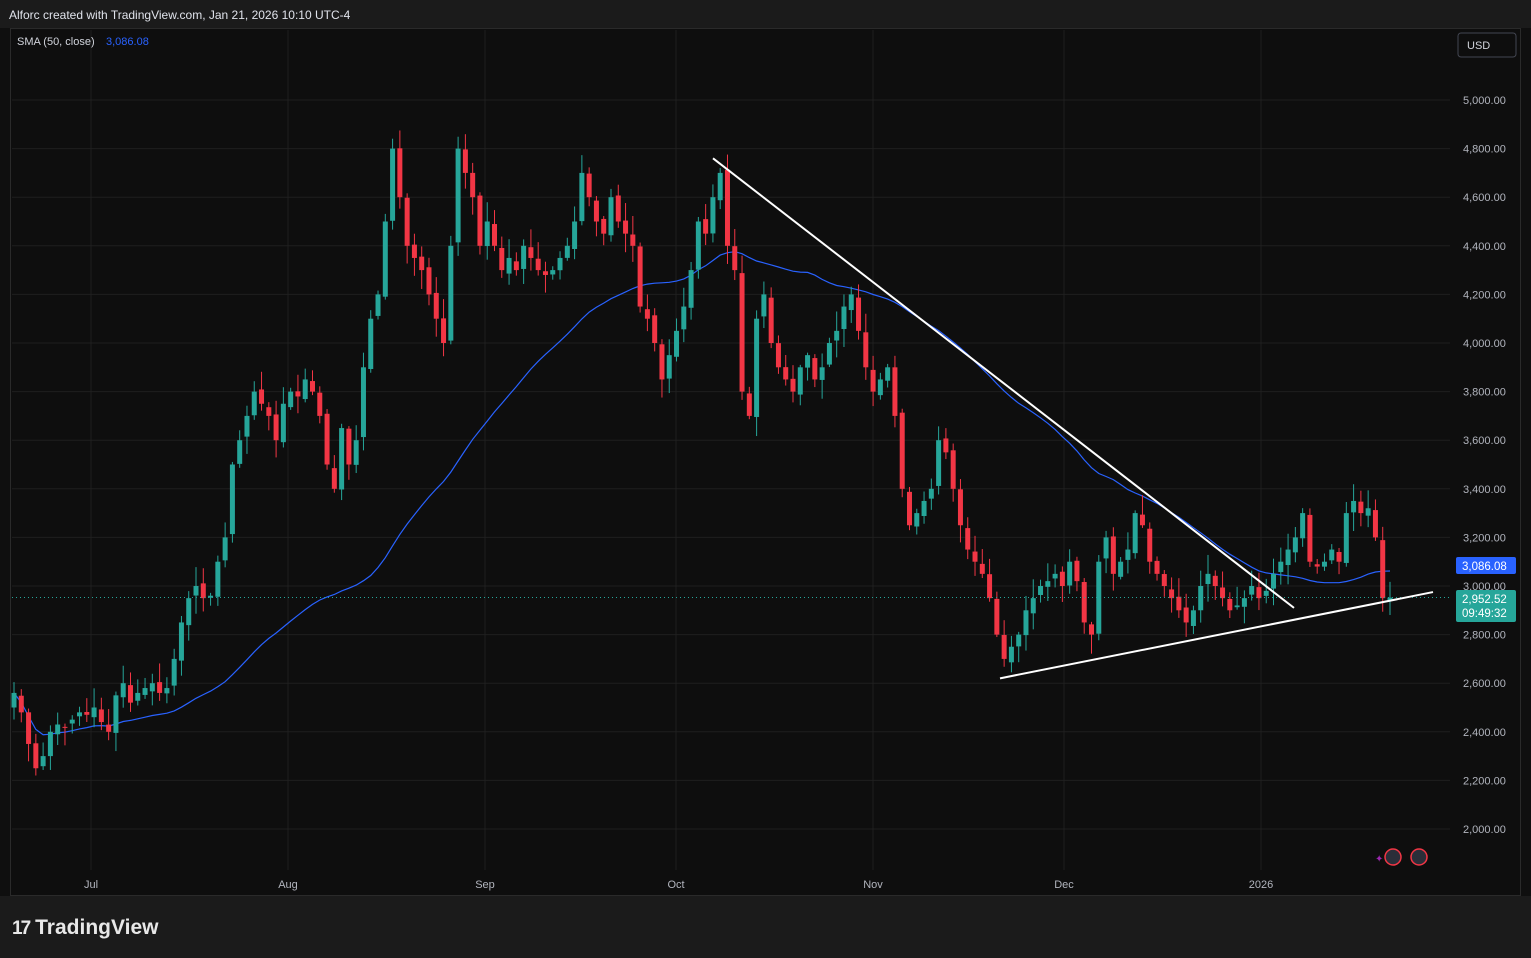 This screenshot has width=1531, height=958. What do you see at coordinates (1484, 781) in the screenshot?
I see `y-axis-tick-label: 2,200.00` at bounding box center [1484, 781].